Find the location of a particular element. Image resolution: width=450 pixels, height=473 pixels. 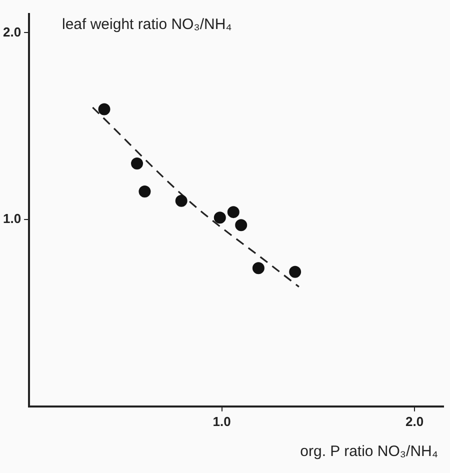

y-axis-title: leaf weight ratio NO₃/NH₄ is located at coordinates (147, 24).